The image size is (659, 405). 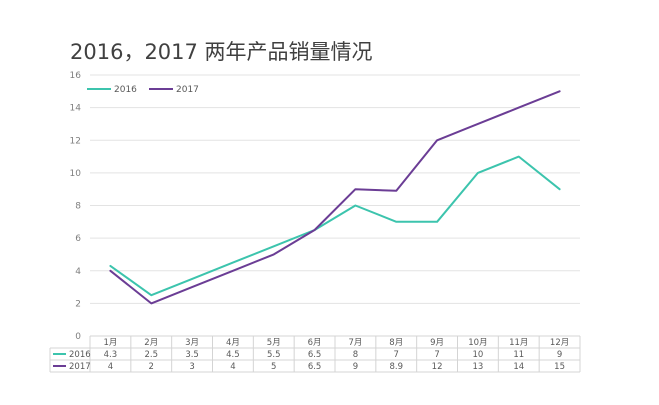 I want to click on table-series-name: 2016, so click(x=80, y=355).